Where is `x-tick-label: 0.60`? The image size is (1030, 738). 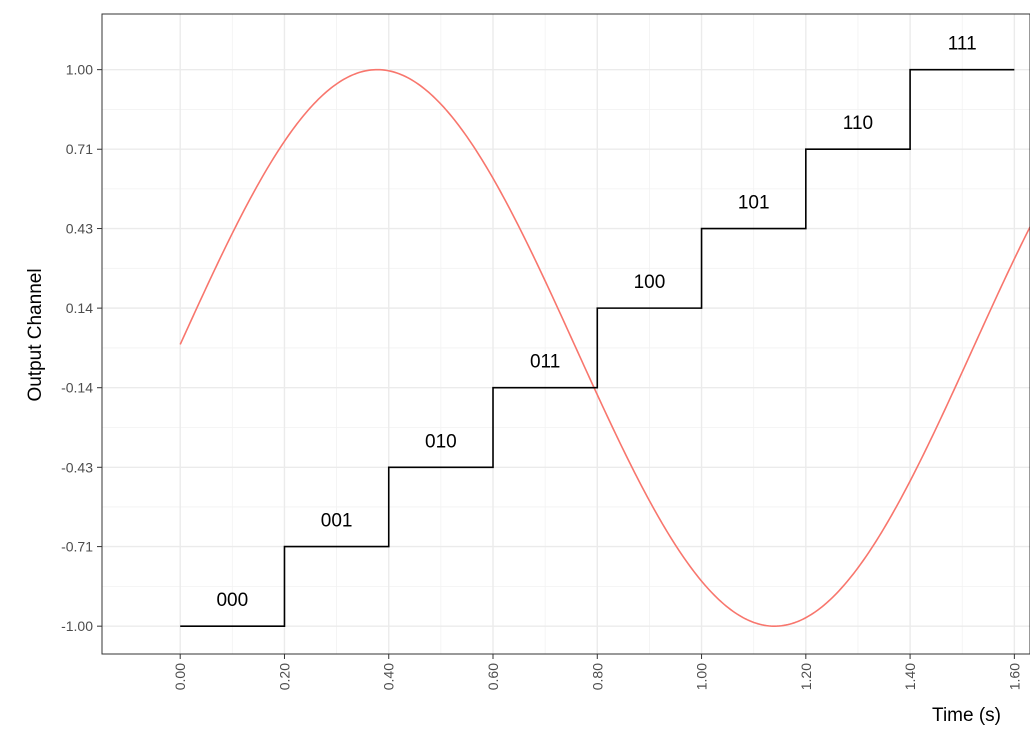 x-tick-label: 0.60 is located at coordinates (493, 676).